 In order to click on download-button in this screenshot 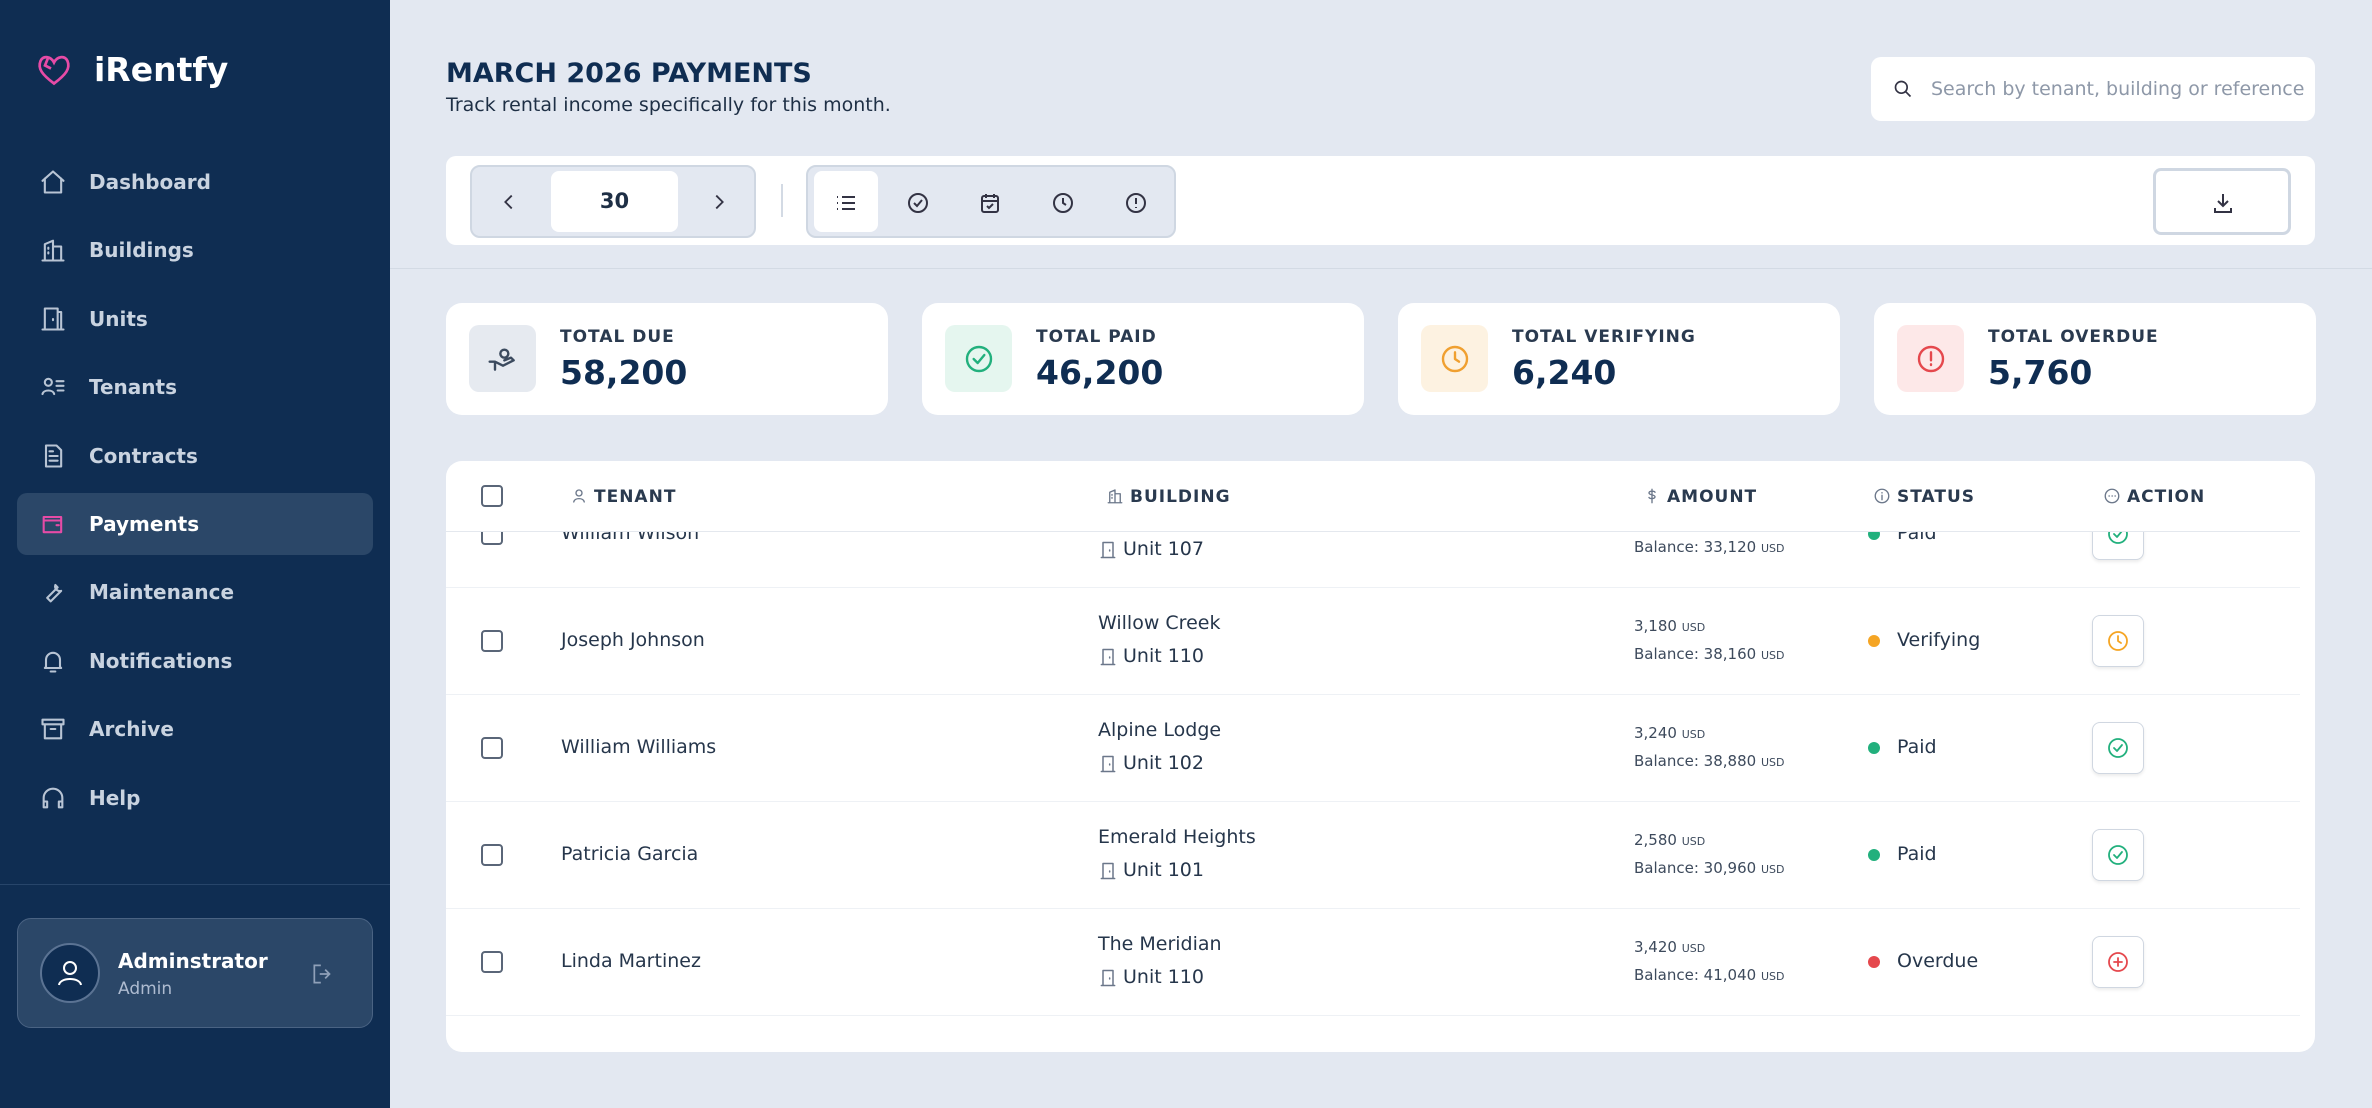, I will do `click(2222, 201)`.